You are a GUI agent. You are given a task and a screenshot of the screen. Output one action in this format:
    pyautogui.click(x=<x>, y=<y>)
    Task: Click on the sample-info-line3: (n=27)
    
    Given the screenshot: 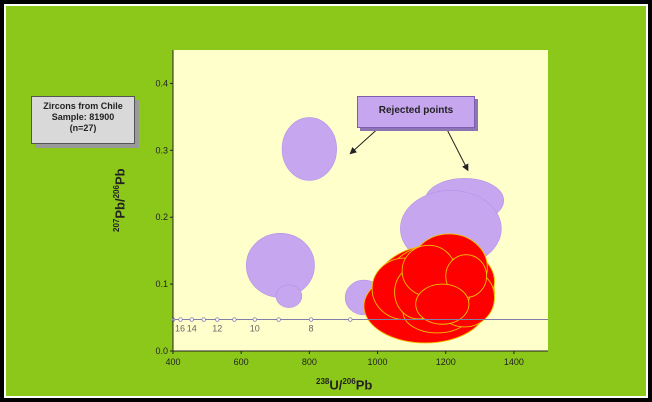 What is the action you would take?
    pyautogui.click(x=83, y=128)
    